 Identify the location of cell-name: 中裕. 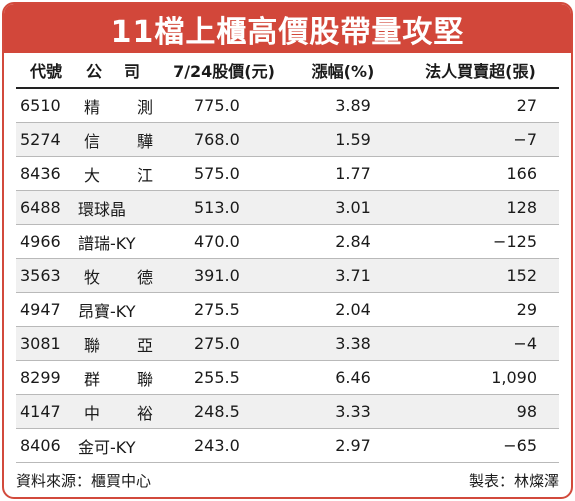
(119, 413).